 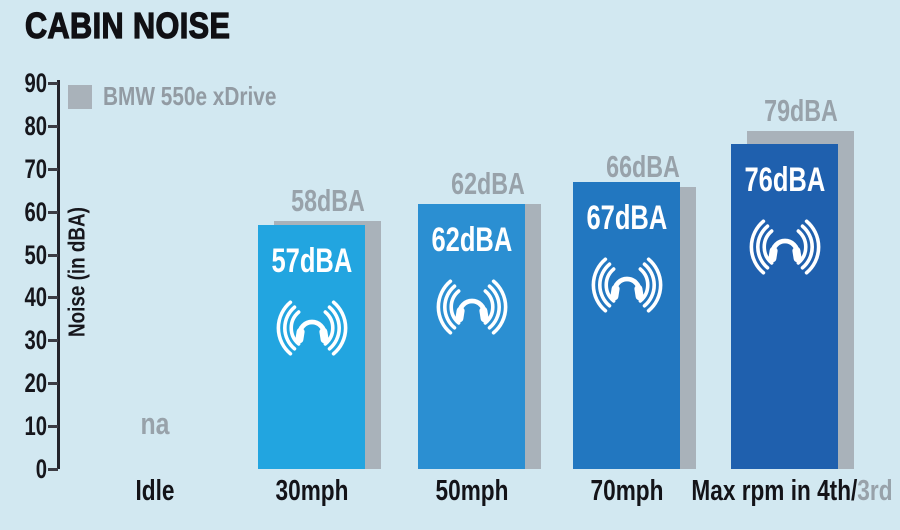 What do you see at coordinates (155, 423) in the screenshot?
I see `na-label-idle: na` at bounding box center [155, 423].